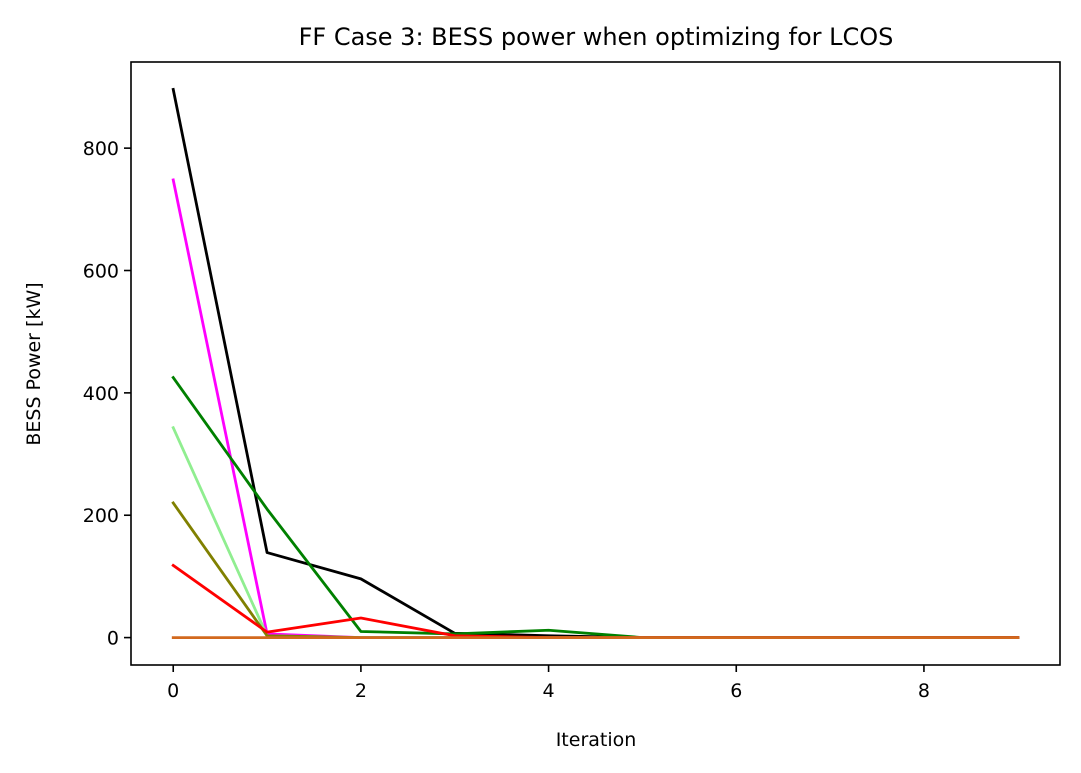 This screenshot has width=1081, height=773. What do you see at coordinates (736, 691) in the screenshot?
I see `x-tick-label: 6` at bounding box center [736, 691].